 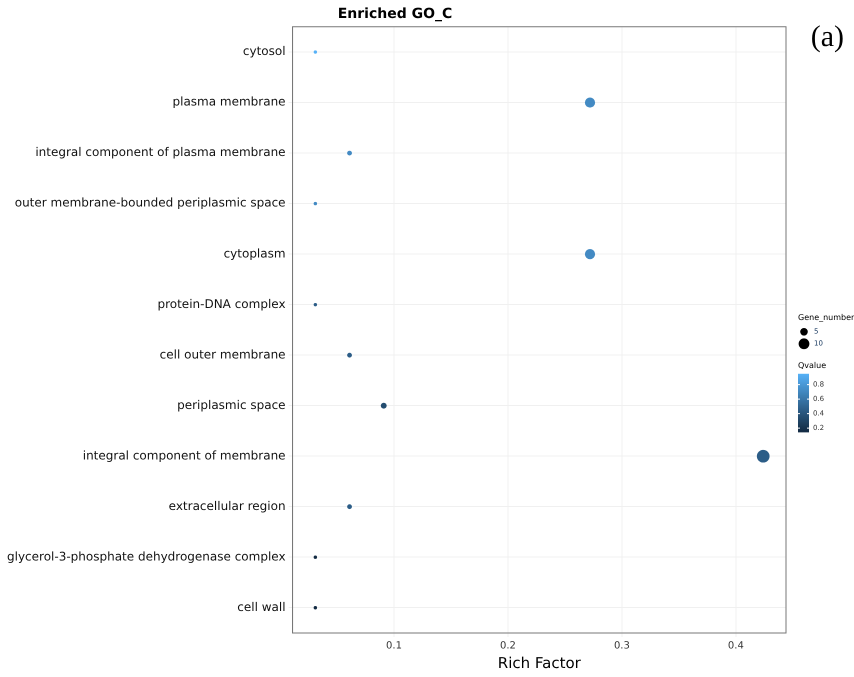 What do you see at coordinates (812, 365) in the screenshot?
I see `color-bar-title: Qvalue` at bounding box center [812, 365].